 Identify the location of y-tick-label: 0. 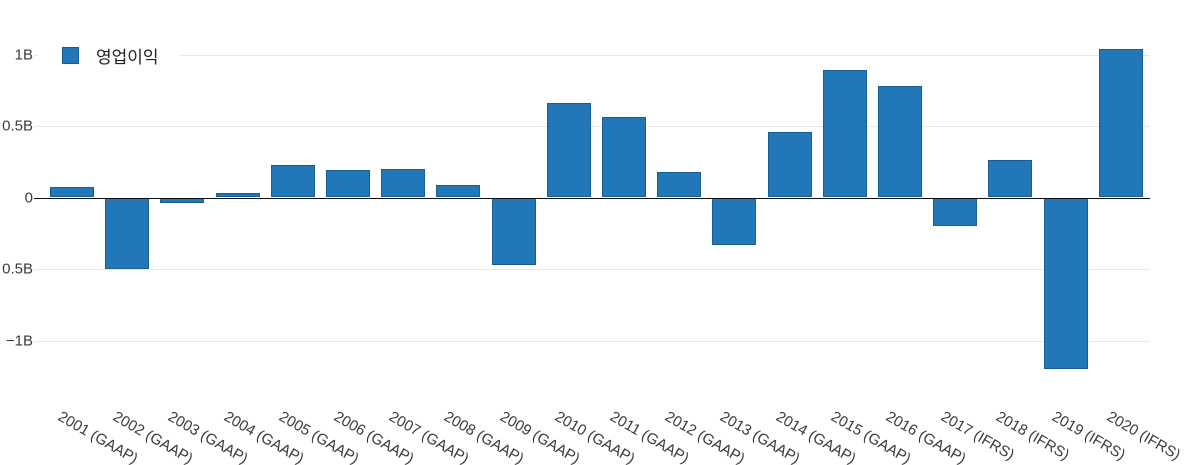
(28, 197).